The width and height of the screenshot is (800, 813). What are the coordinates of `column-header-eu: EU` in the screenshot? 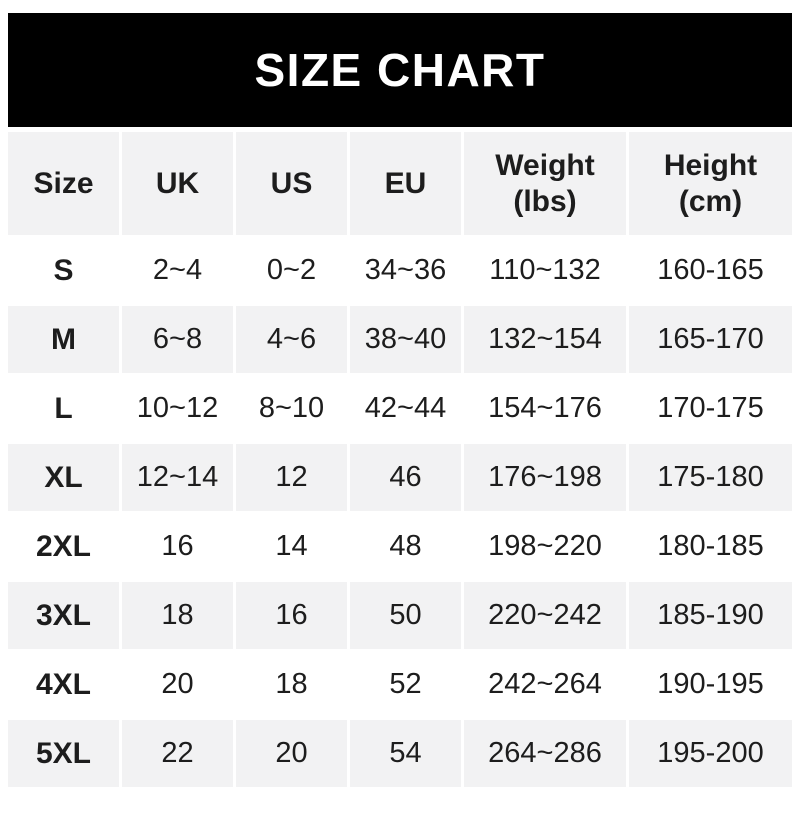 It's located at (405, 183).